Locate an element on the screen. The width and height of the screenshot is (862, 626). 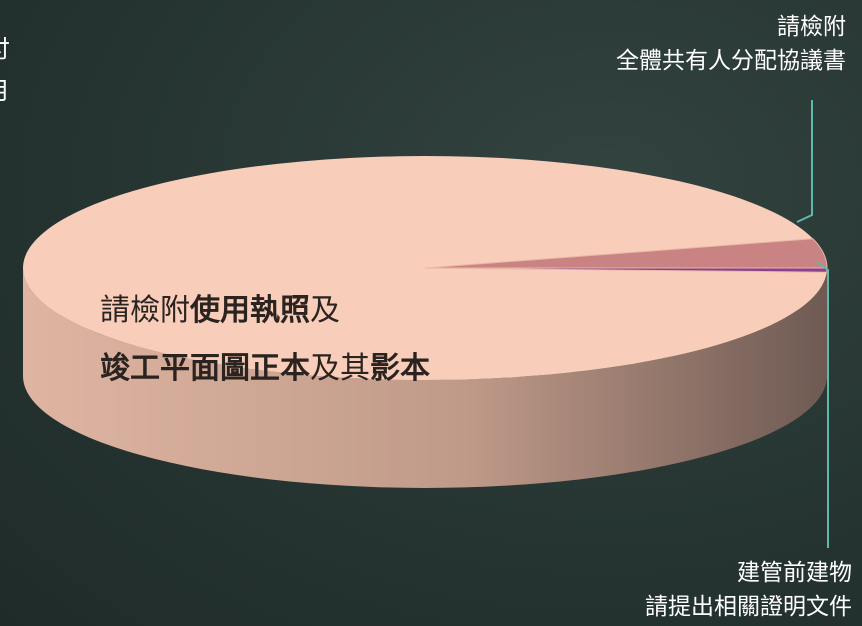
cut-off-label-line-2: 月 is located at coordinates (5, 91).